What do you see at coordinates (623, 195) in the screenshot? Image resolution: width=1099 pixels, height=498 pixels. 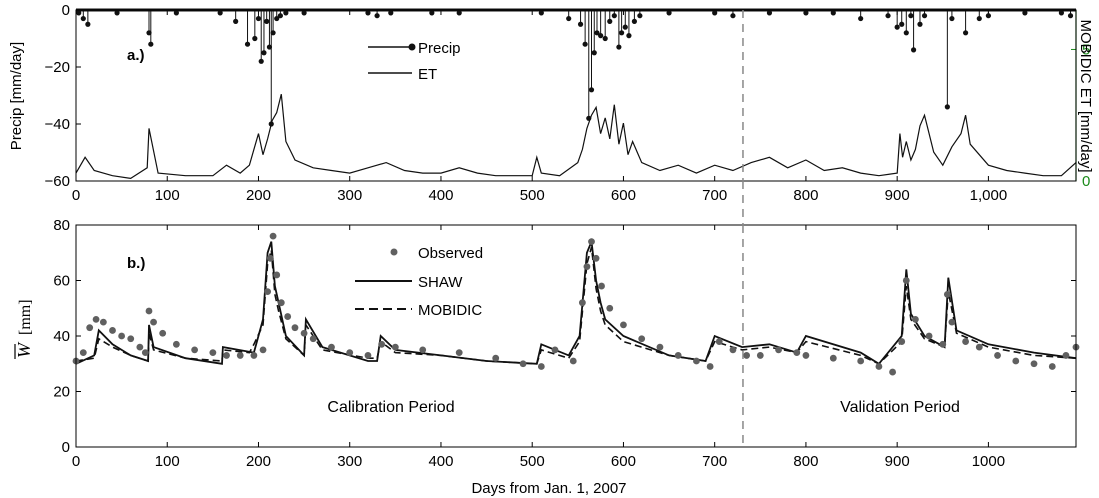 I see `a-x-tick-label: 600` at bounding box center [623, 195].